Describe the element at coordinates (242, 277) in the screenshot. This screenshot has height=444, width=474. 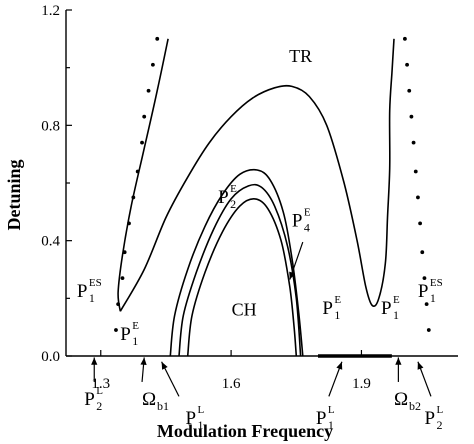
I see `curve-inner` at that location.